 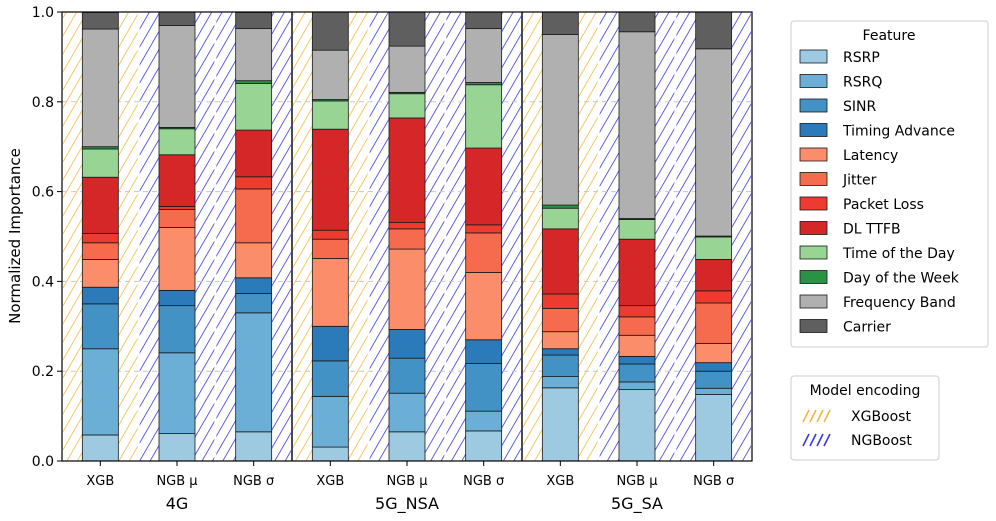 What do you see at coordinates (881, 417) in the screenshot?
I see `legend-label: XGBoost` at bounding box center [881, 417].